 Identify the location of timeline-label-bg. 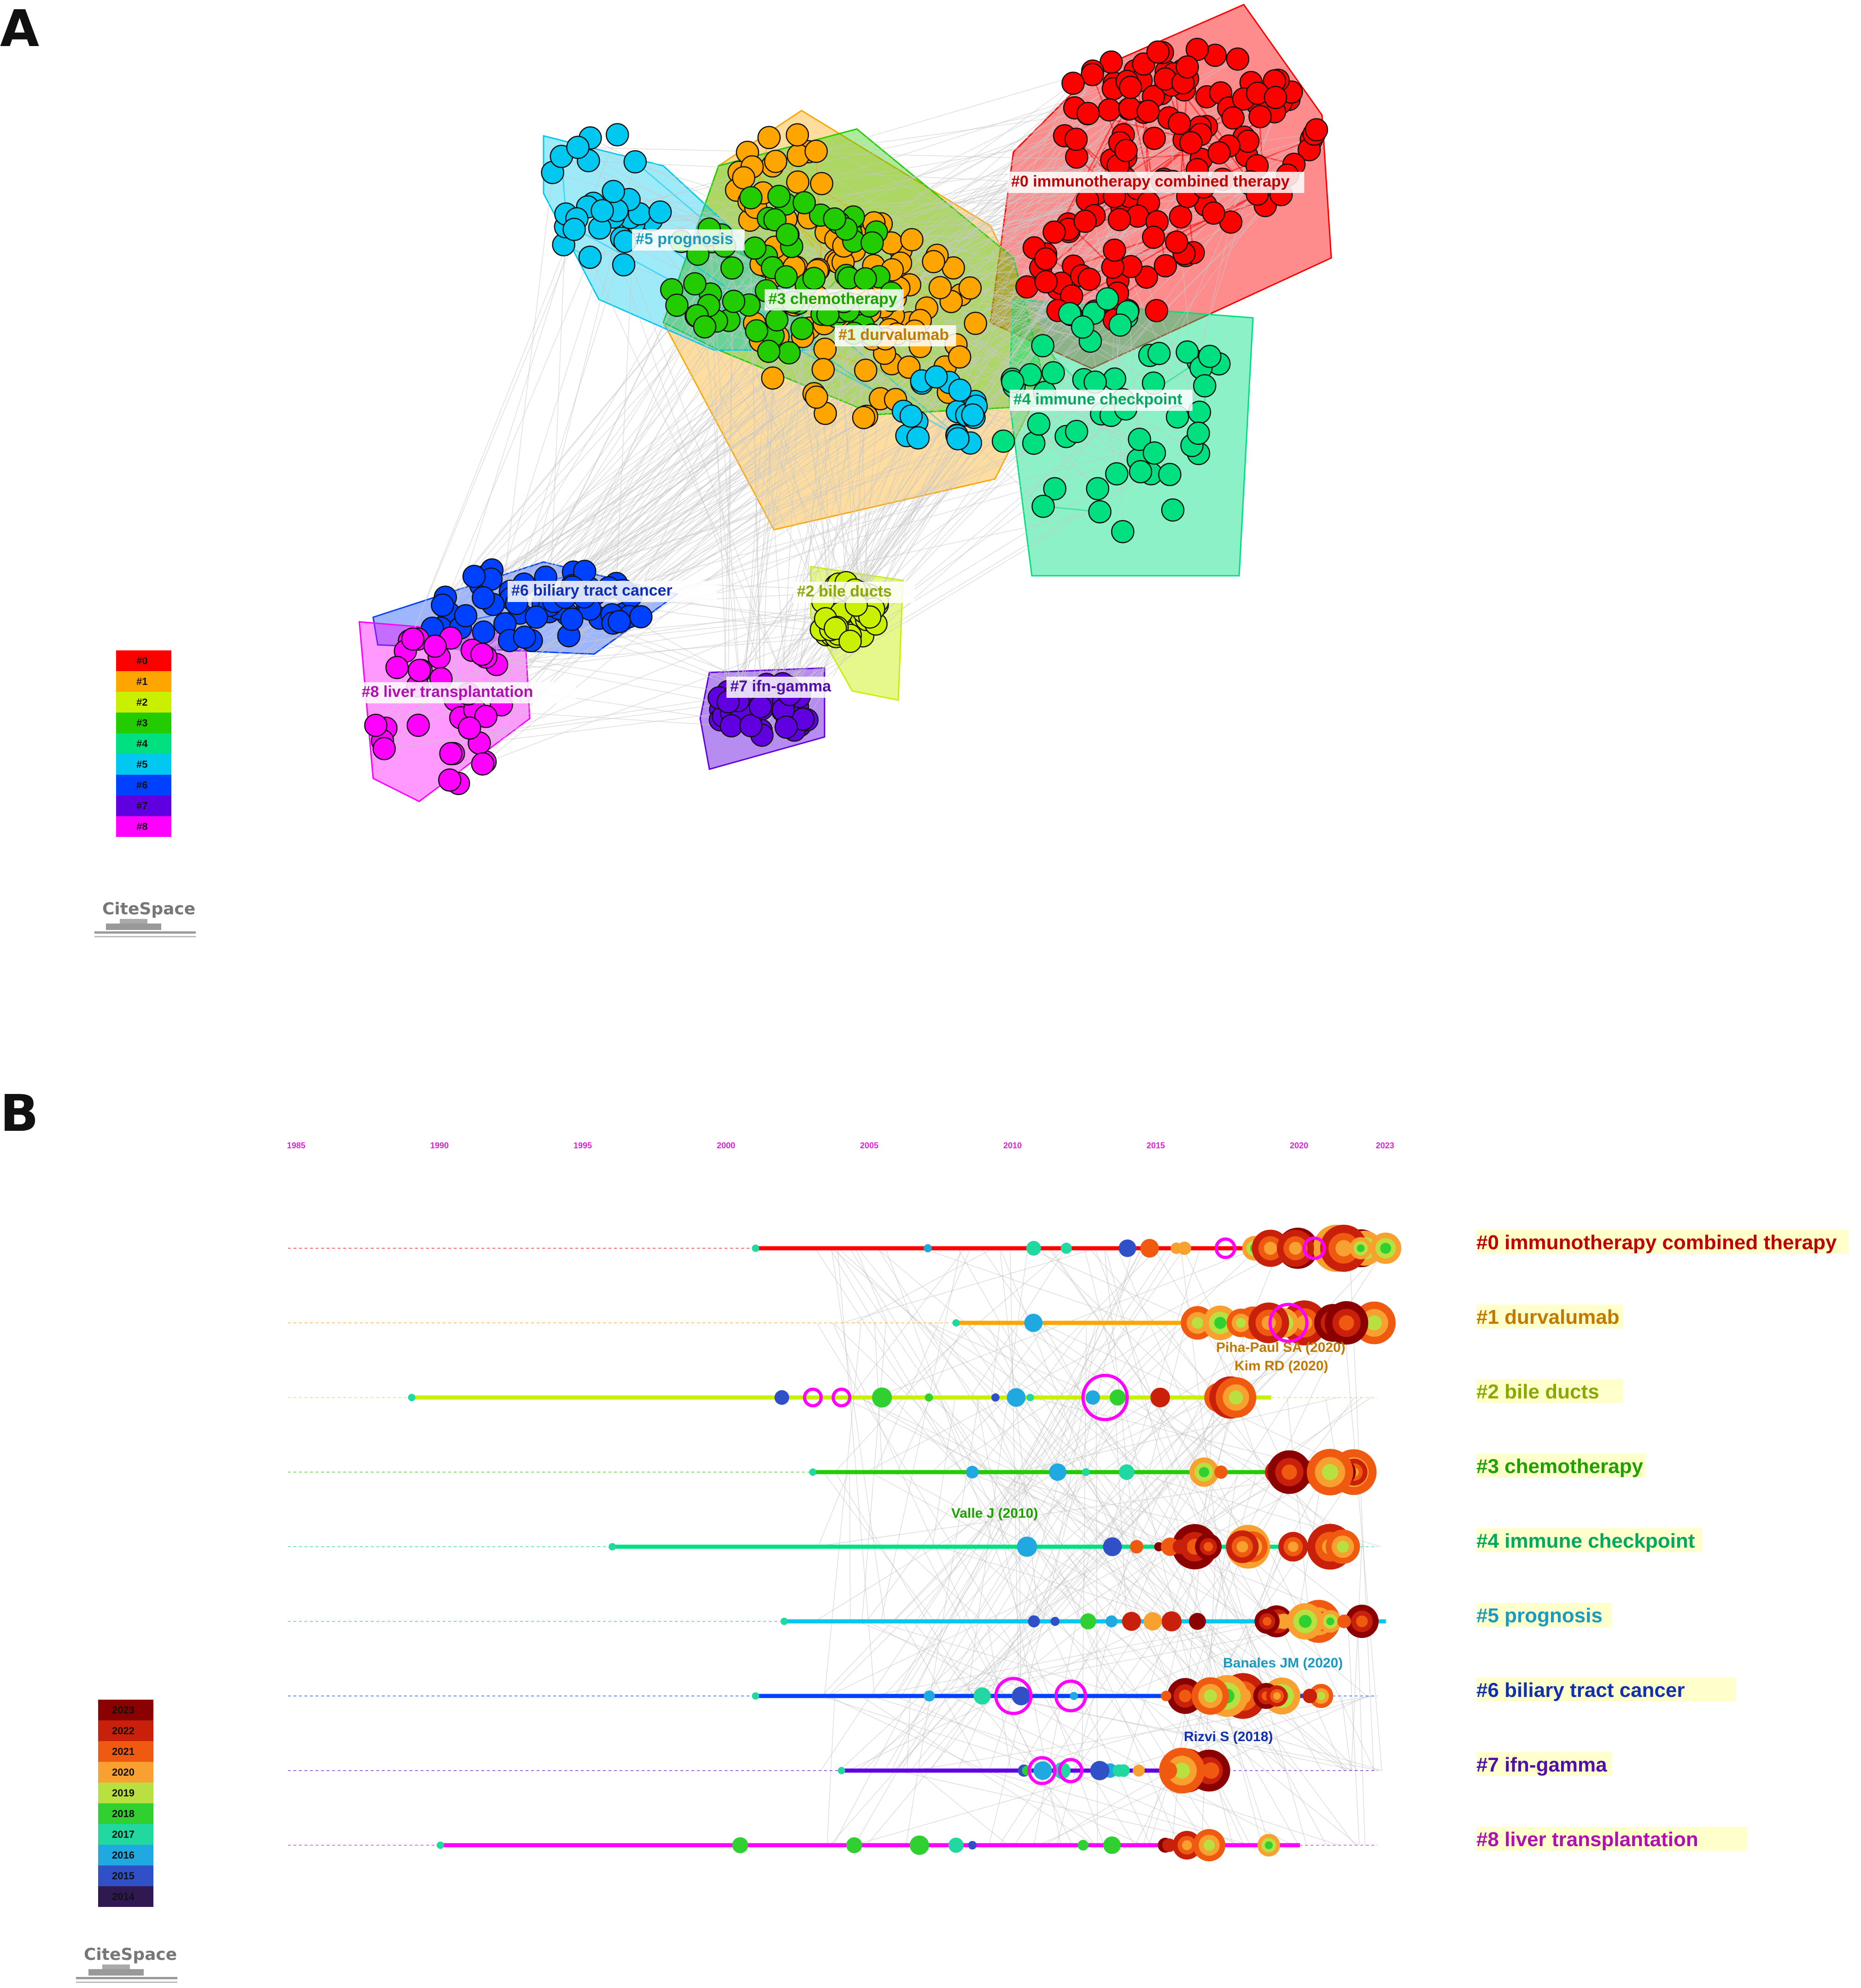
(1611, 1839).